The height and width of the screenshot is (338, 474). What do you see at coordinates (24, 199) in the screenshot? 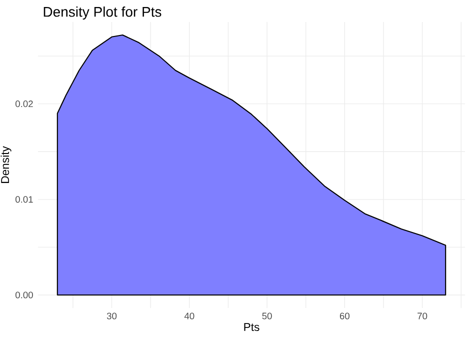
I see `y-tick-label: 0.01` at bounding box center [24, 199].